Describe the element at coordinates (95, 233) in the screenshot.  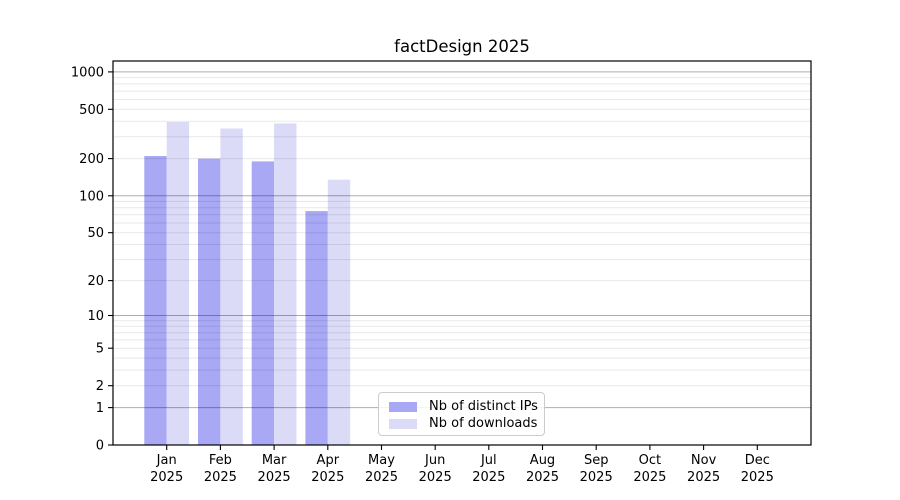
I see `y-tick-label: 50` at that location.